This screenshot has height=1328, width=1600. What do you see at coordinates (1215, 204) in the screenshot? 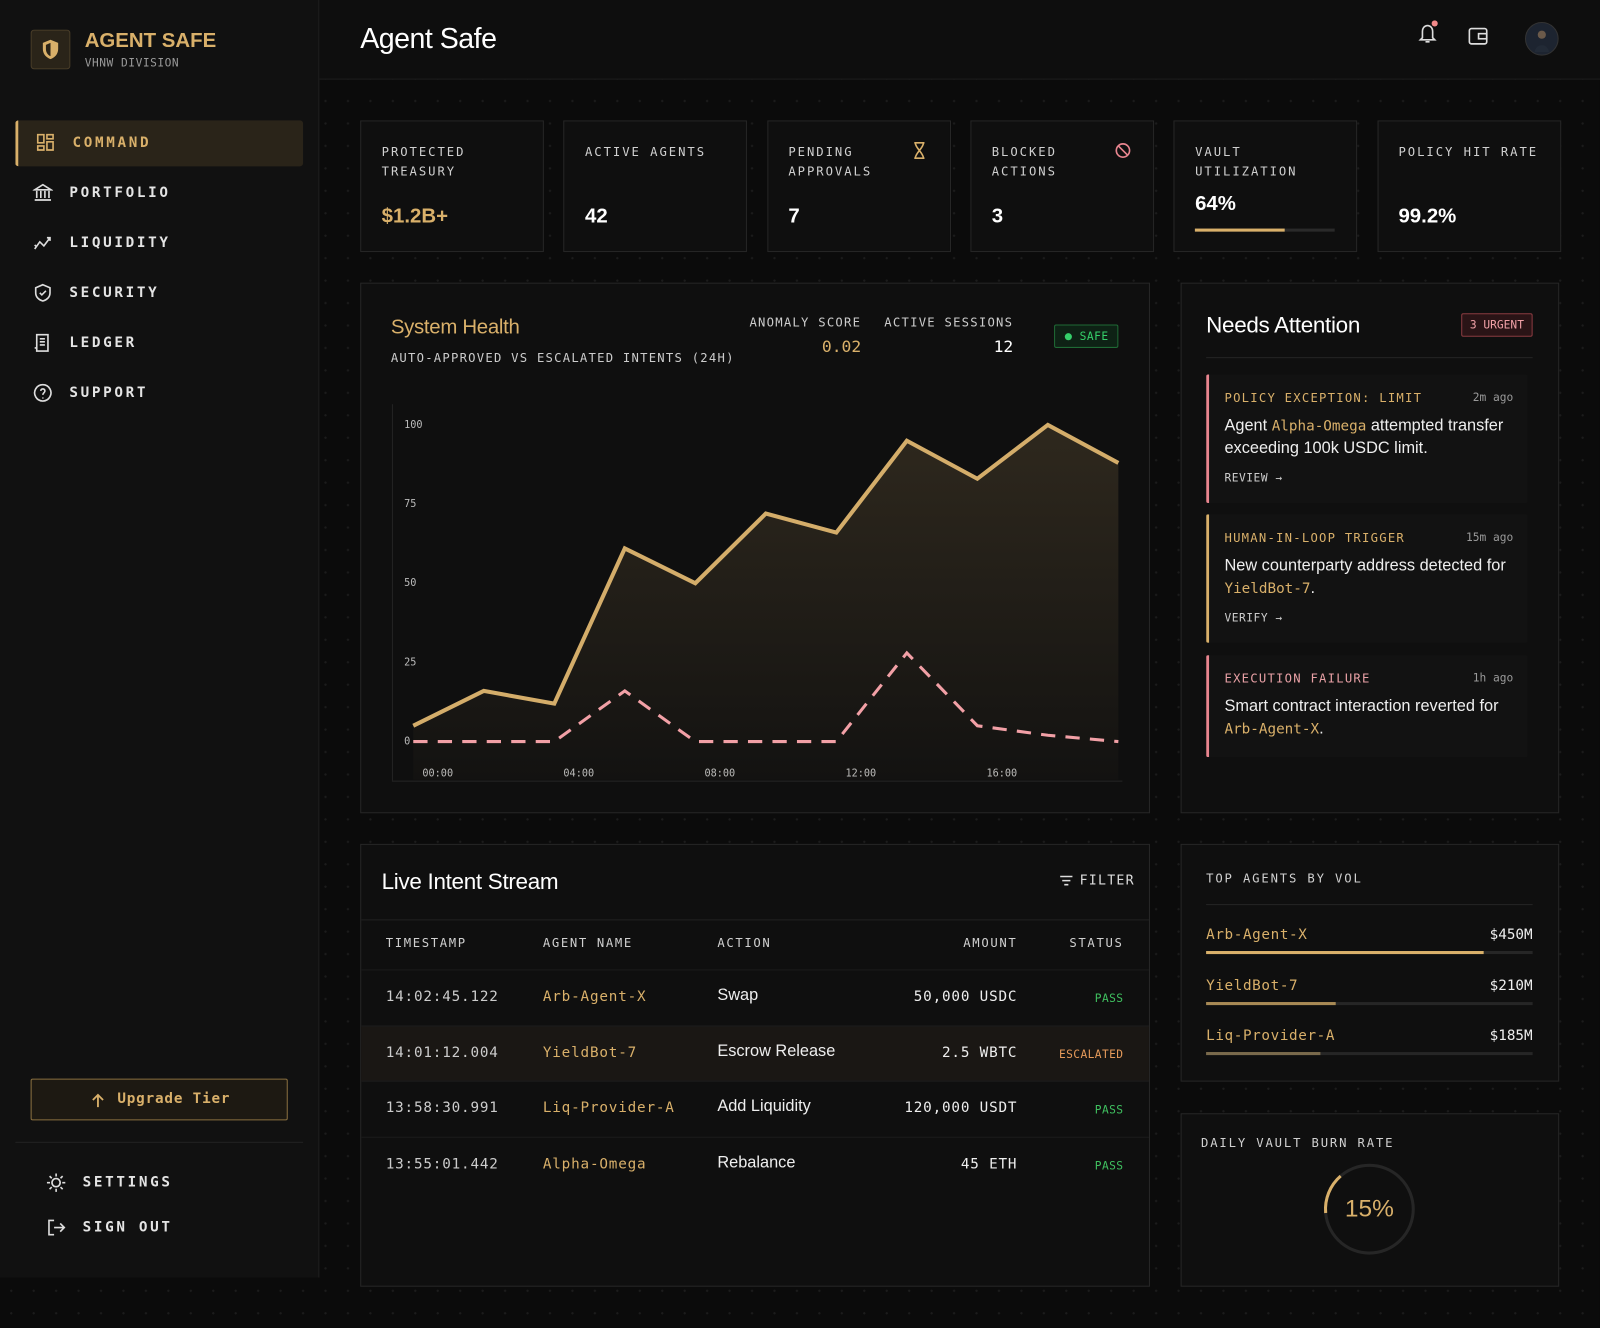
I see `kpi-value: 64%` at bounding box center [1215, 204].